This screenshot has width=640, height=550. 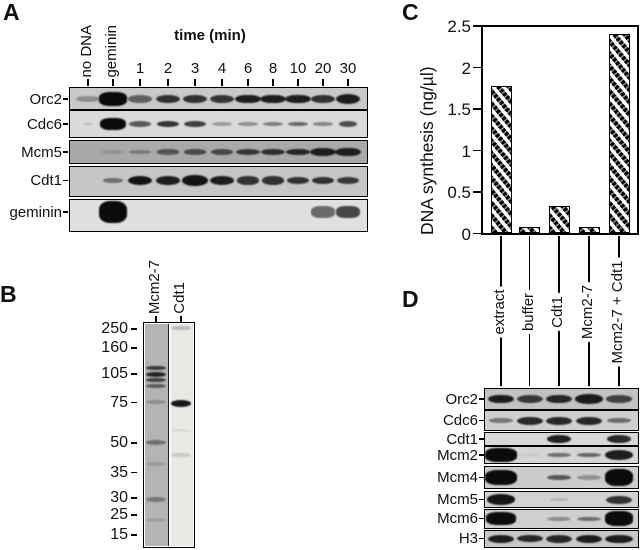 I want to click on panel-c-bar-Cdt1, so click(x=559, y=220).